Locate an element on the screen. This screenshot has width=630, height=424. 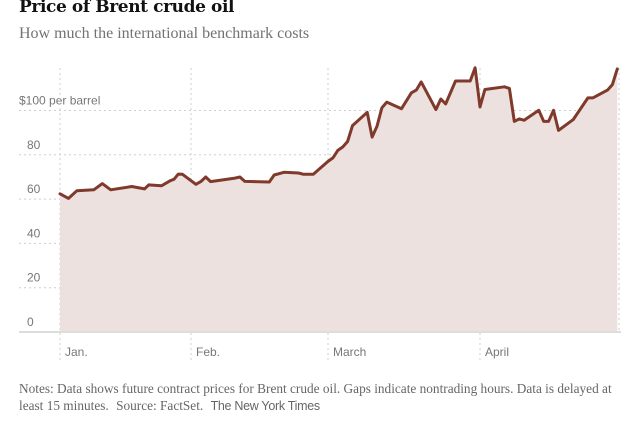
chart-title: Price of Brent crude oil is located at coordinates (127, 8).